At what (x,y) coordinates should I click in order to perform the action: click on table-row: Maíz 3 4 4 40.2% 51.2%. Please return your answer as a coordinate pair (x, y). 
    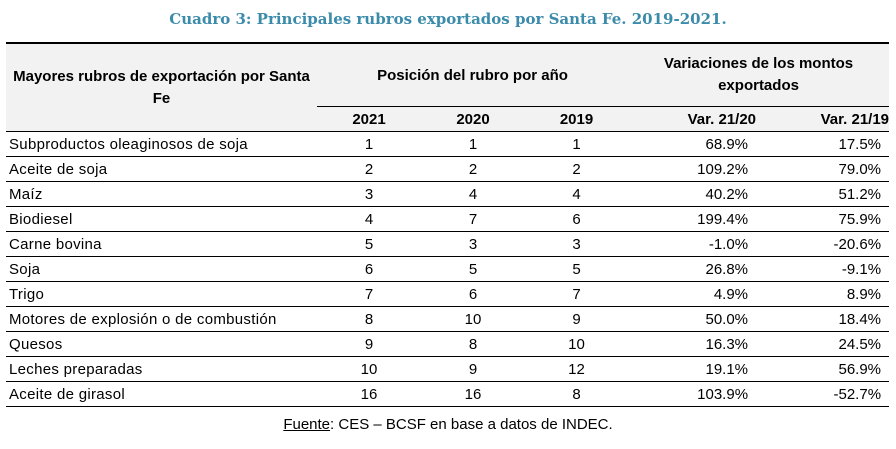
    Looking at the image, I should click on (448, 194).